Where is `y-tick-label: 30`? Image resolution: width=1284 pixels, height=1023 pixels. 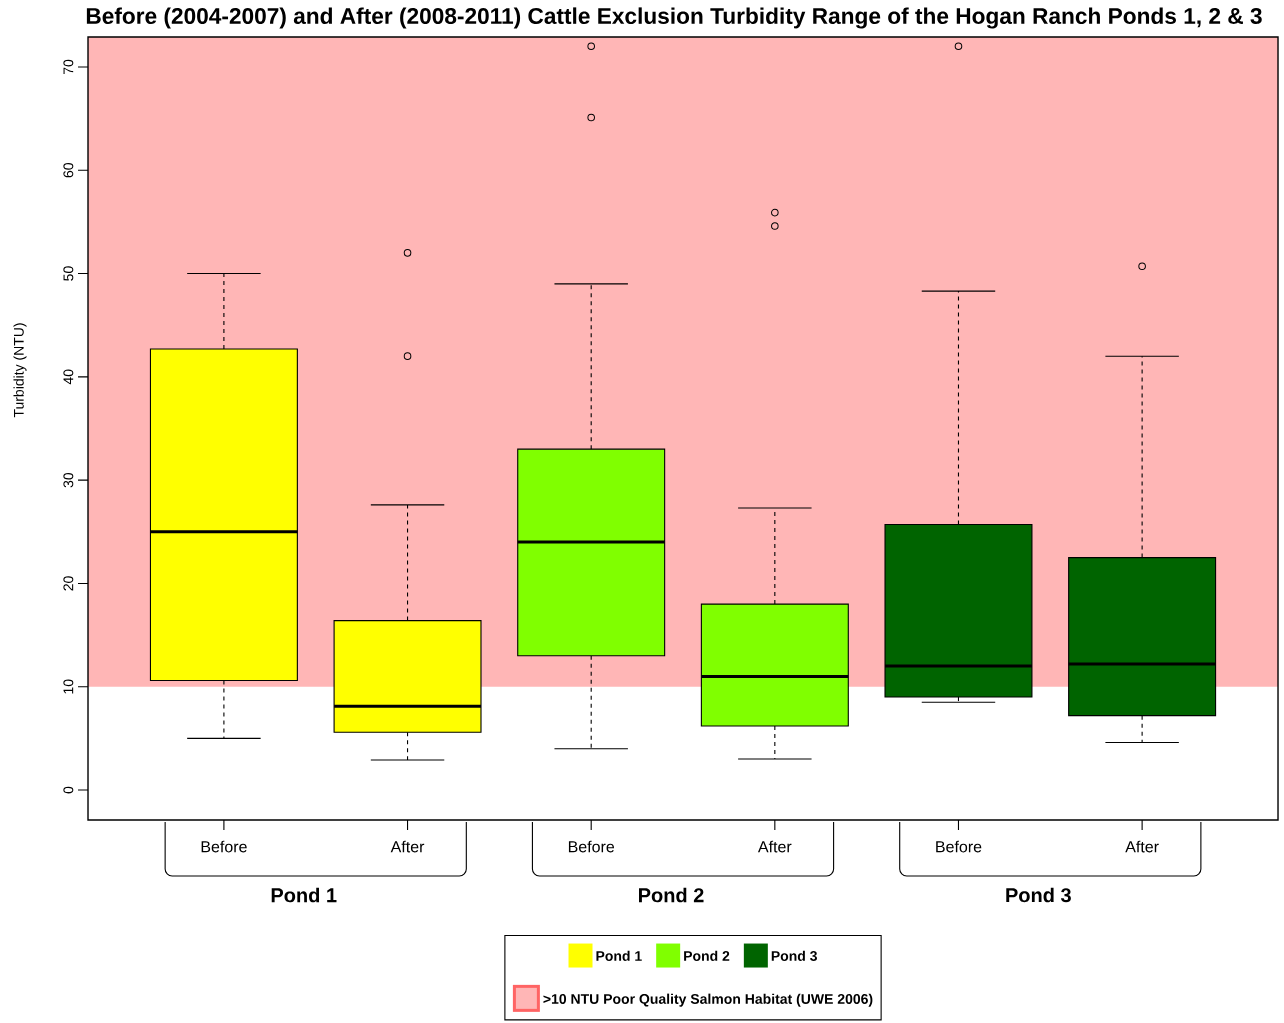 y-tick-label: 30 is located at coordinates (68, 480).